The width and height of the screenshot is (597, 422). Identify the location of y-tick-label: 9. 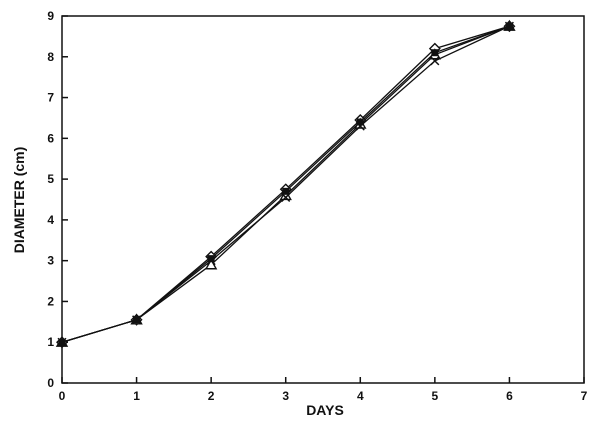
(50, 16).